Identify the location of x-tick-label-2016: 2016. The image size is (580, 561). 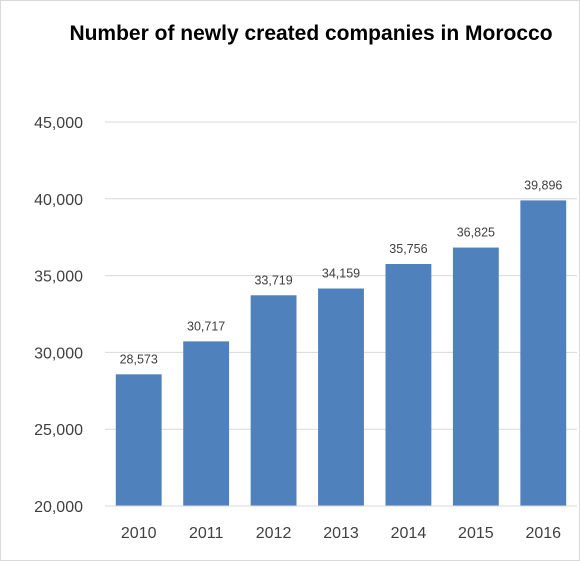
(543, 533).